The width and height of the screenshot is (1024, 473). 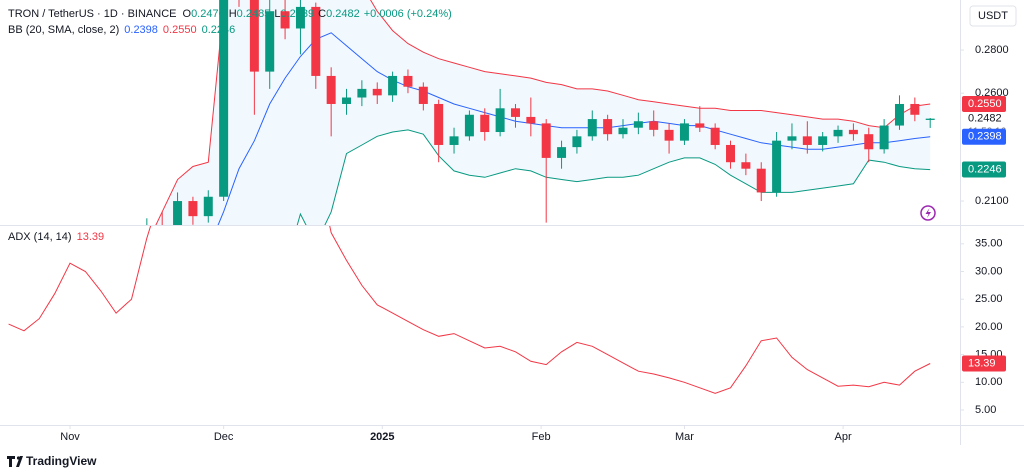 I want to click on tradingview-logo, so click(x=15, y=461).